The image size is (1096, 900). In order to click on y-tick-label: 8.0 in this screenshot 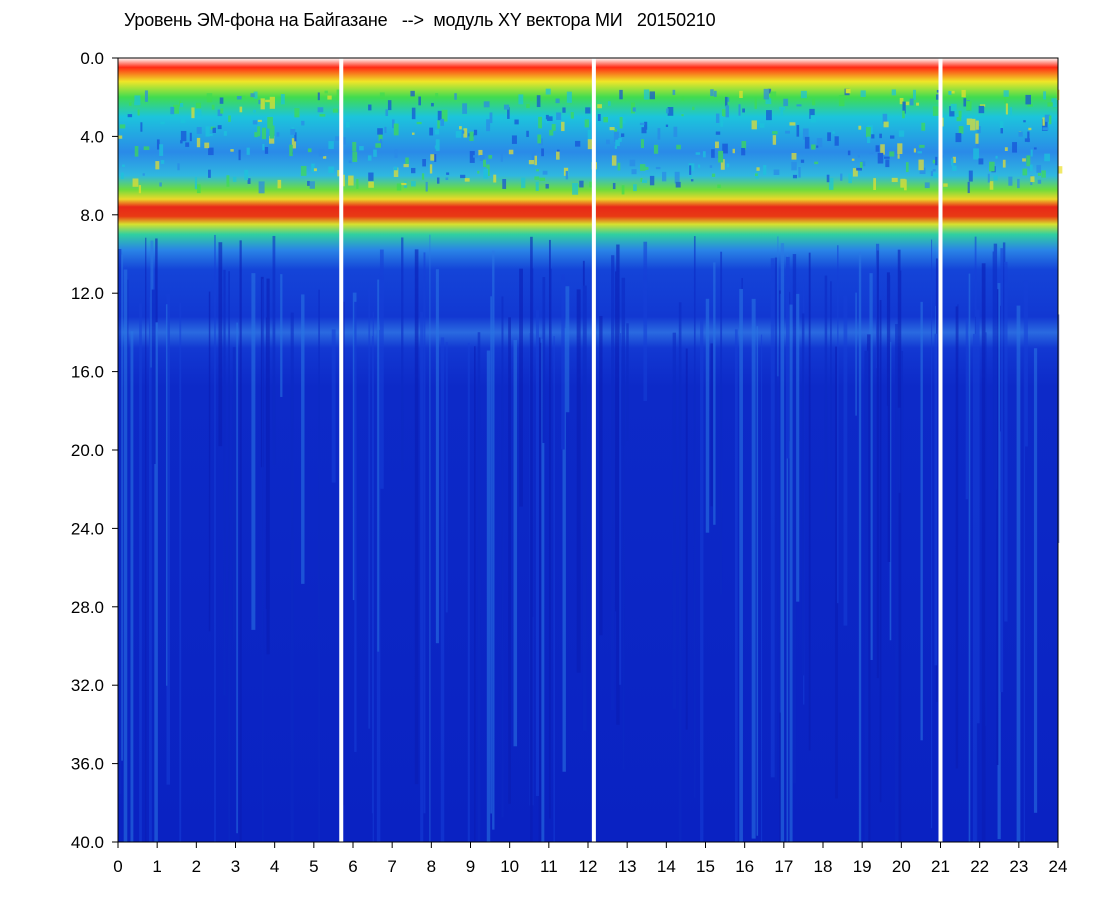, I will do `click(92, 215)`.